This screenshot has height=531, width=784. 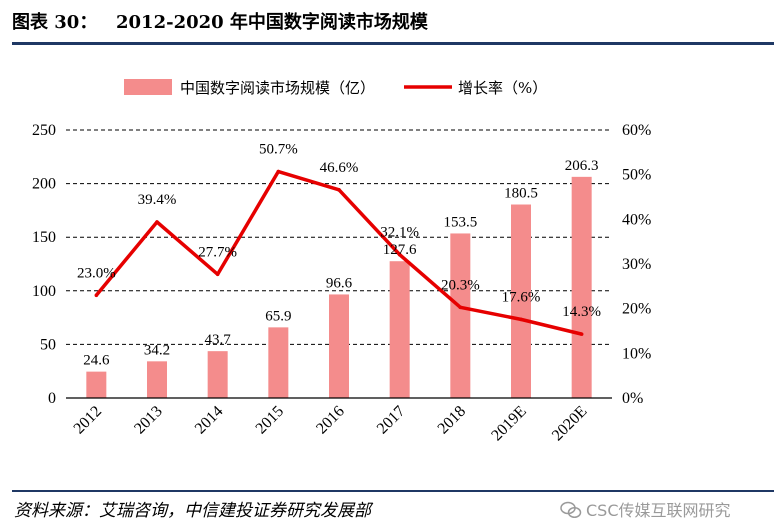 What do you see at coordinates (278, 150) in the screenshot?
I see `growth-value-label: 50.7%` at bounding box center [278, 150].